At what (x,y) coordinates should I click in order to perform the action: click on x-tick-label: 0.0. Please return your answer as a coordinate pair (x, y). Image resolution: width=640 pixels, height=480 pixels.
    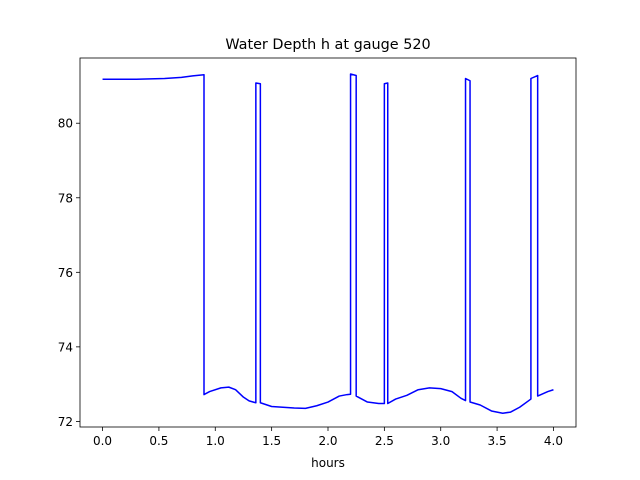
    Looking at the image, I should click on (102, 441).